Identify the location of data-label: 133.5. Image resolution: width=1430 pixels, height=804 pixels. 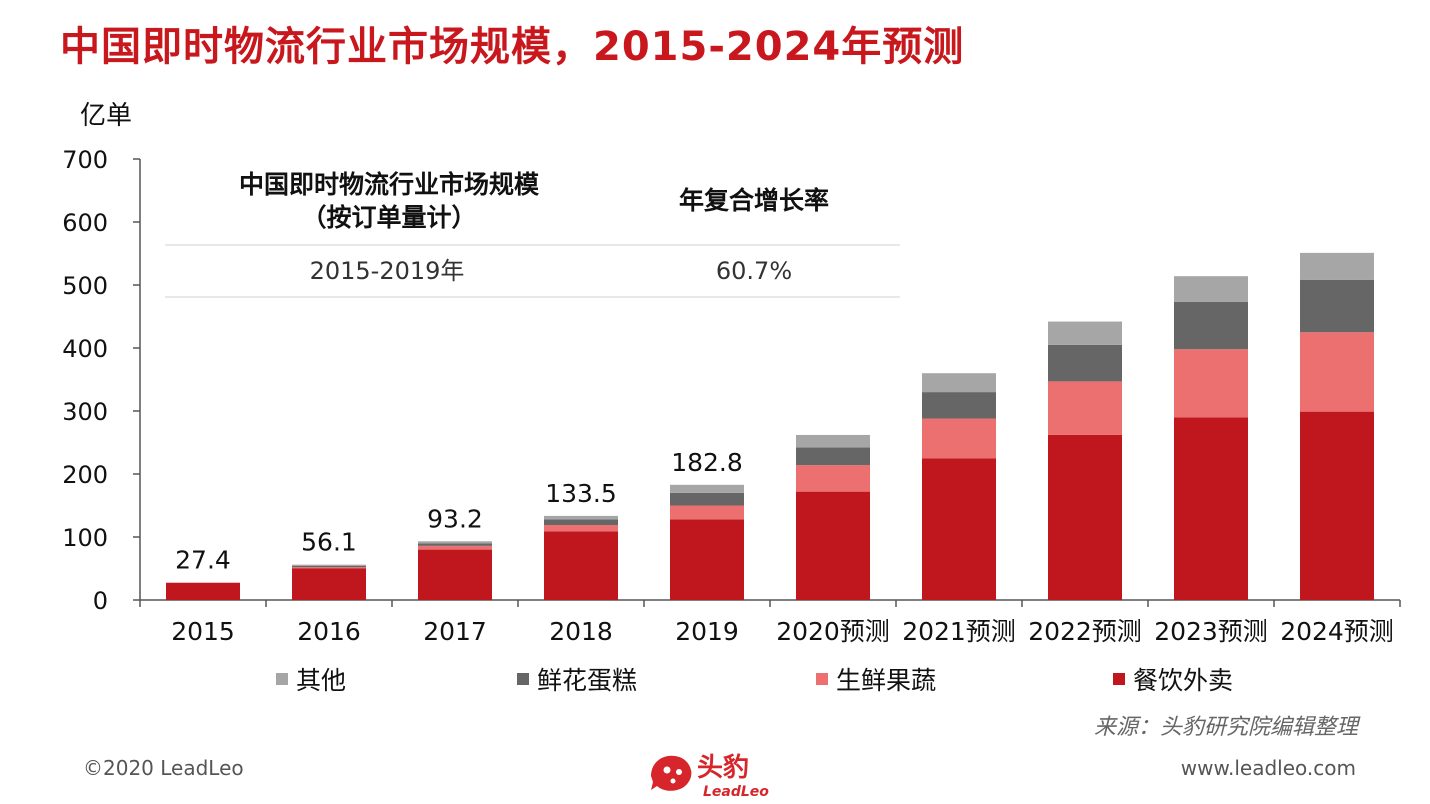
(581, 493).